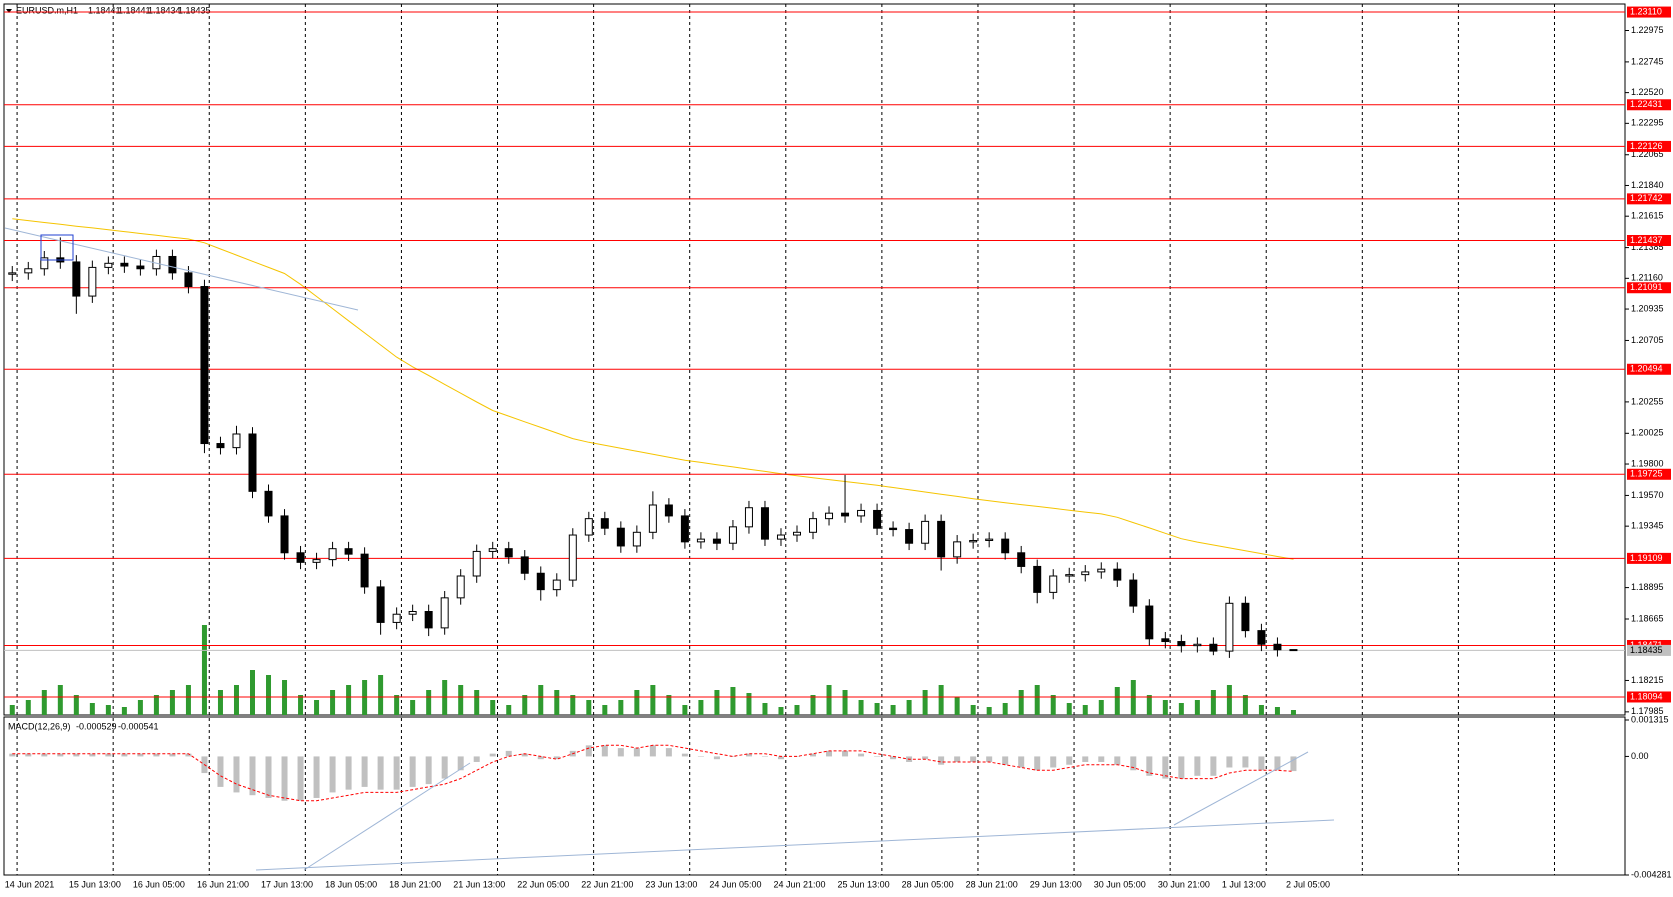 The image size is (1673, 897). Describe the element at coordinates (95, 884) in the screenshot. I see `x-tick-label: 15 Jun 13:00` at that location.